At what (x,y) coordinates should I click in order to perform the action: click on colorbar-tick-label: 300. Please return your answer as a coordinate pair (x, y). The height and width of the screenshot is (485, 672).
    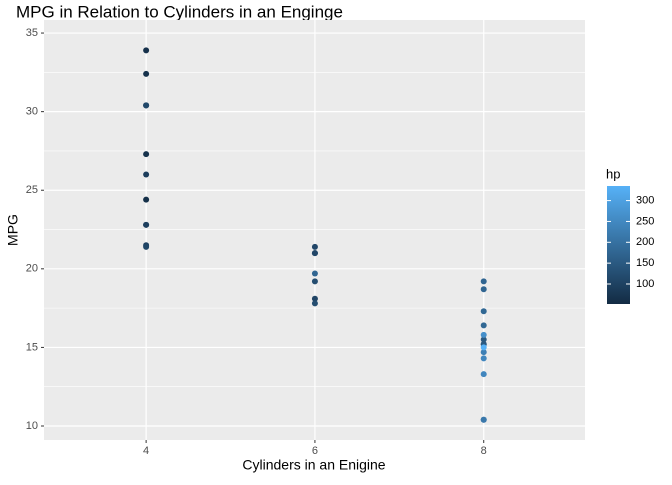
    Looking at the image, I should click on (645, 200).